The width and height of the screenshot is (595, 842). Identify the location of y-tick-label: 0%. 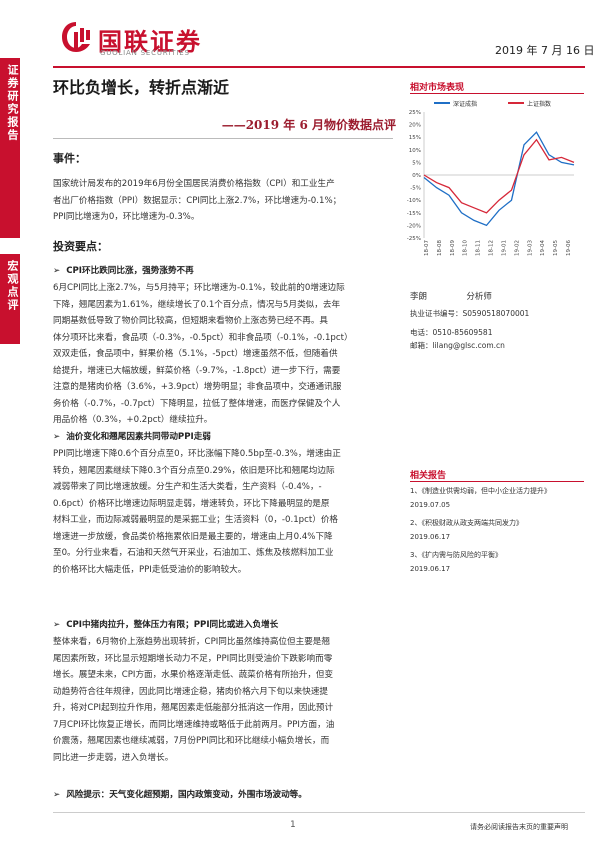
(416, 176).